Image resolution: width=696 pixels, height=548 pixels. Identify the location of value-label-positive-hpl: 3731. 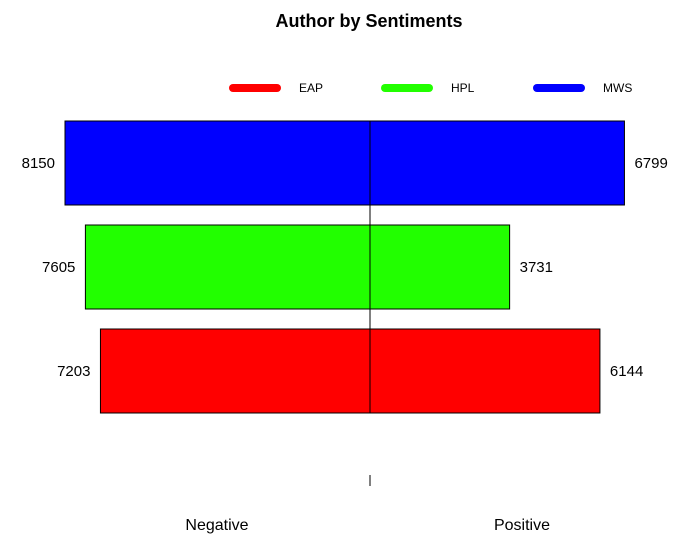
(536, 267).